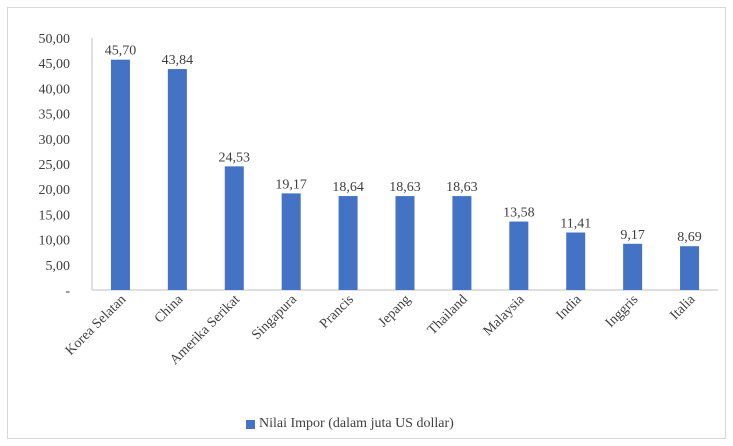 The width and height of the screenshot is (733, 446). What do you see at coordinates (689, 237) in the screenshot?
I see `bar-value-label: 8,69` at bounding box center [689, 237].